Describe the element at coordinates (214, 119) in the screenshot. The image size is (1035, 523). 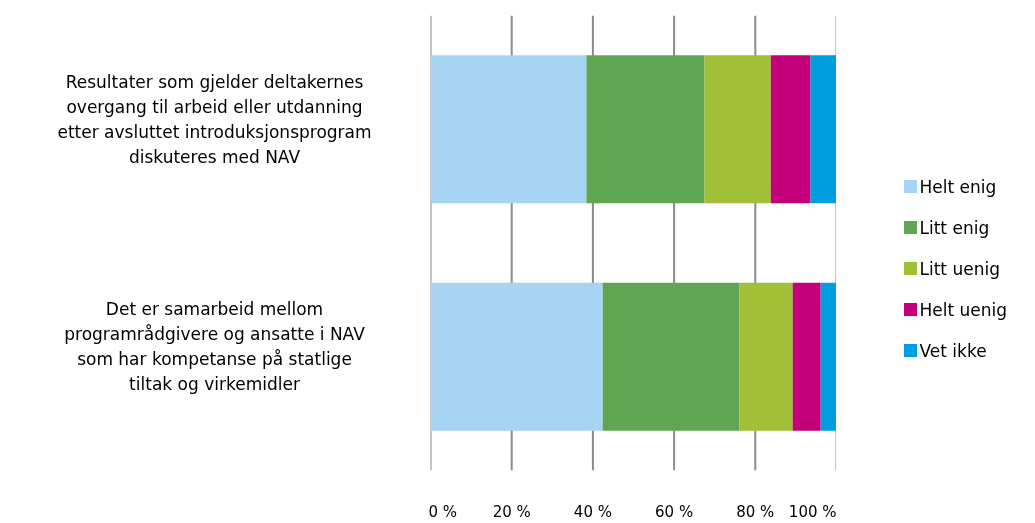
I see `y-tick-label: Resultater som gjelder deltakernes overgang til arbeid eller utdanning etter avsluttet introduksjonsprogram diskuteres med NAV` at that location.